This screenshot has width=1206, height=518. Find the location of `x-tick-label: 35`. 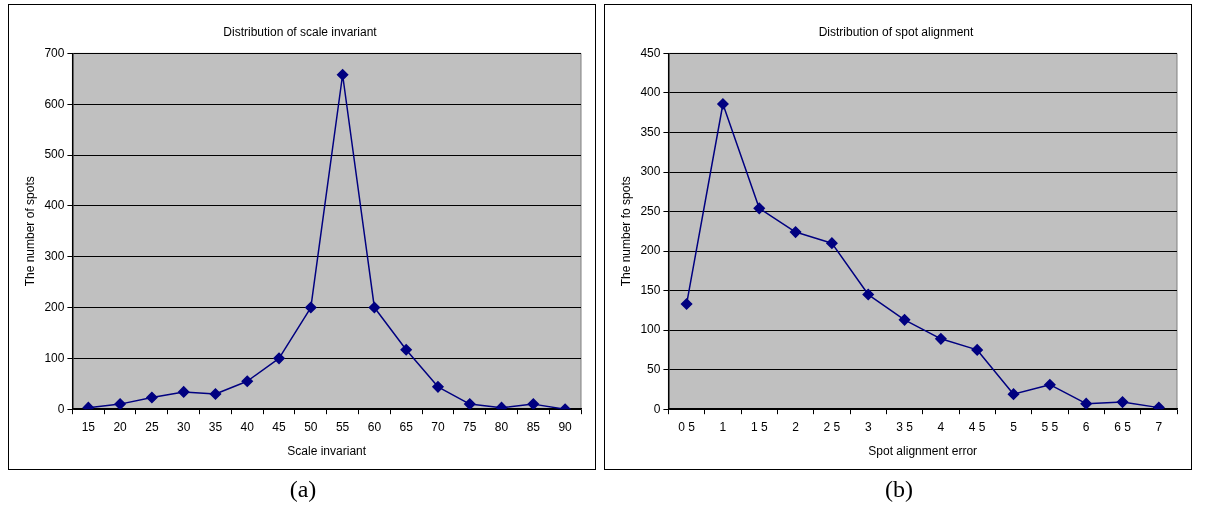

x-tick-label: 35 is located at coordinates (215, 426).